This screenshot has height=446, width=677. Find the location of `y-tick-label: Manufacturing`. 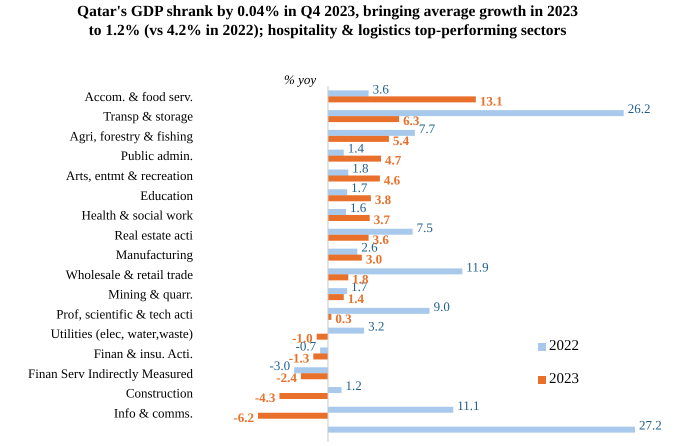

y-tick-label: Manufacturing is located at coordinates (155, 254).